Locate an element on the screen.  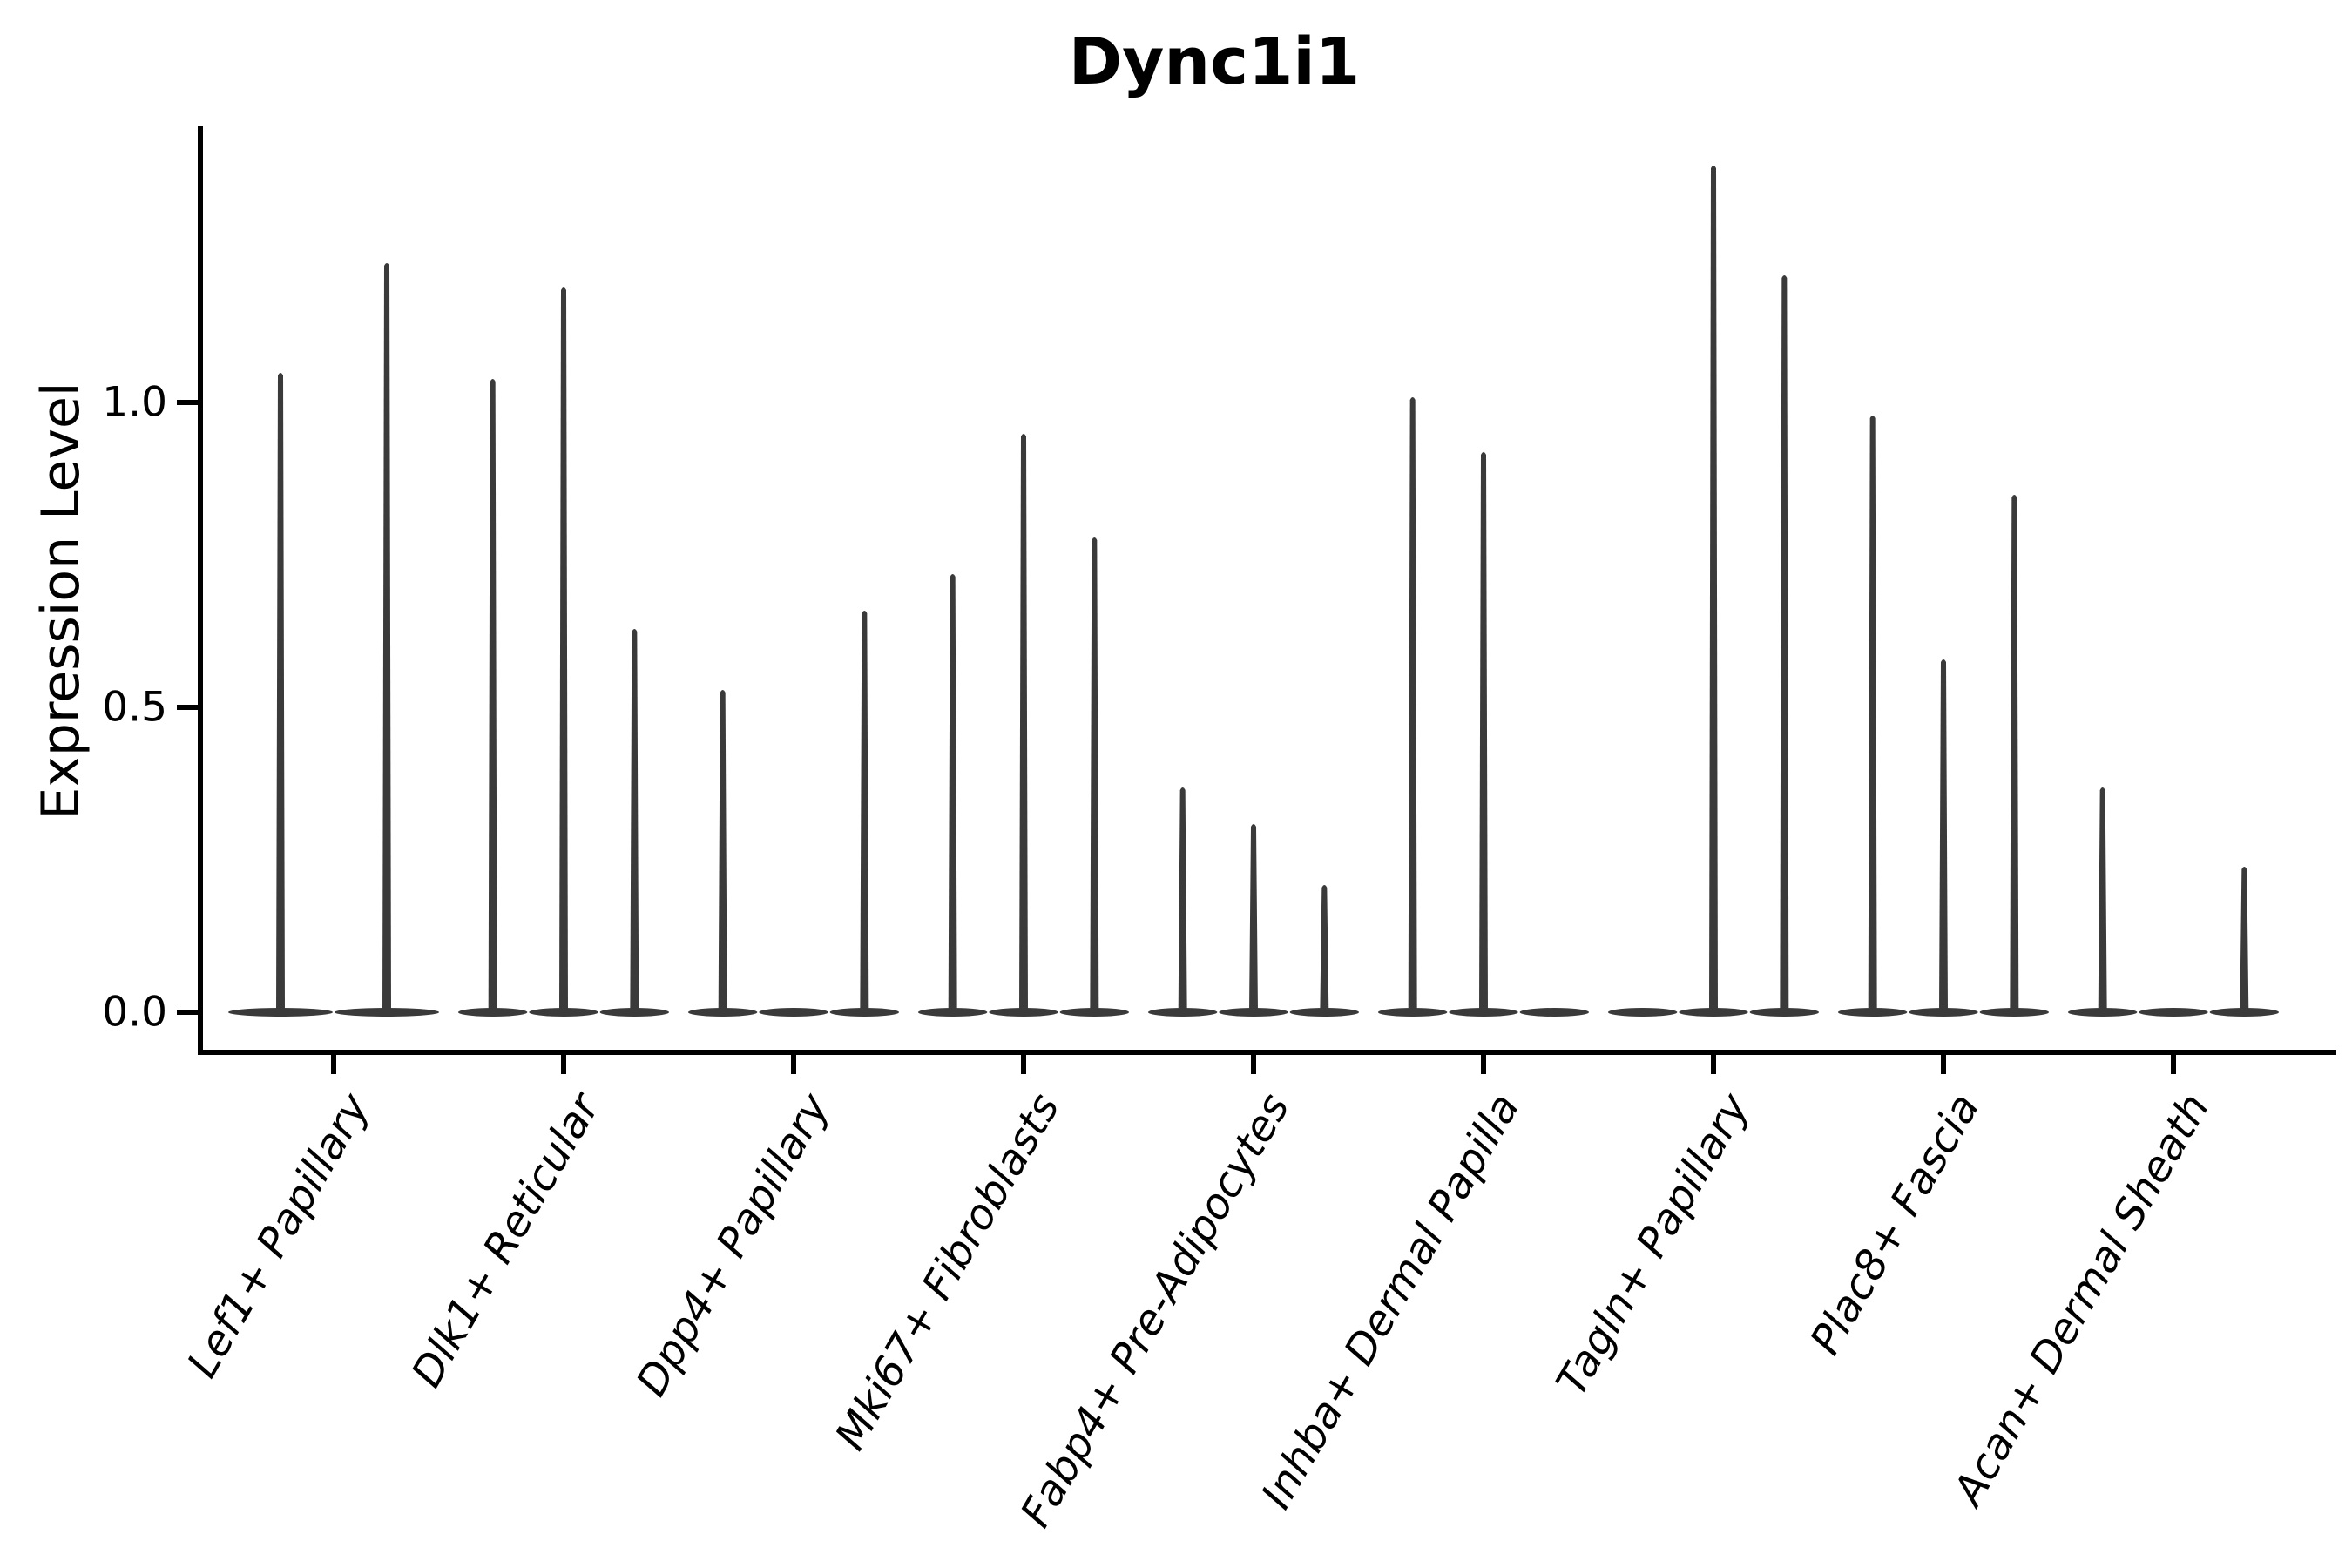
x-category-label: Dpp4+ Papillary is located at coordinates (733, 1244).